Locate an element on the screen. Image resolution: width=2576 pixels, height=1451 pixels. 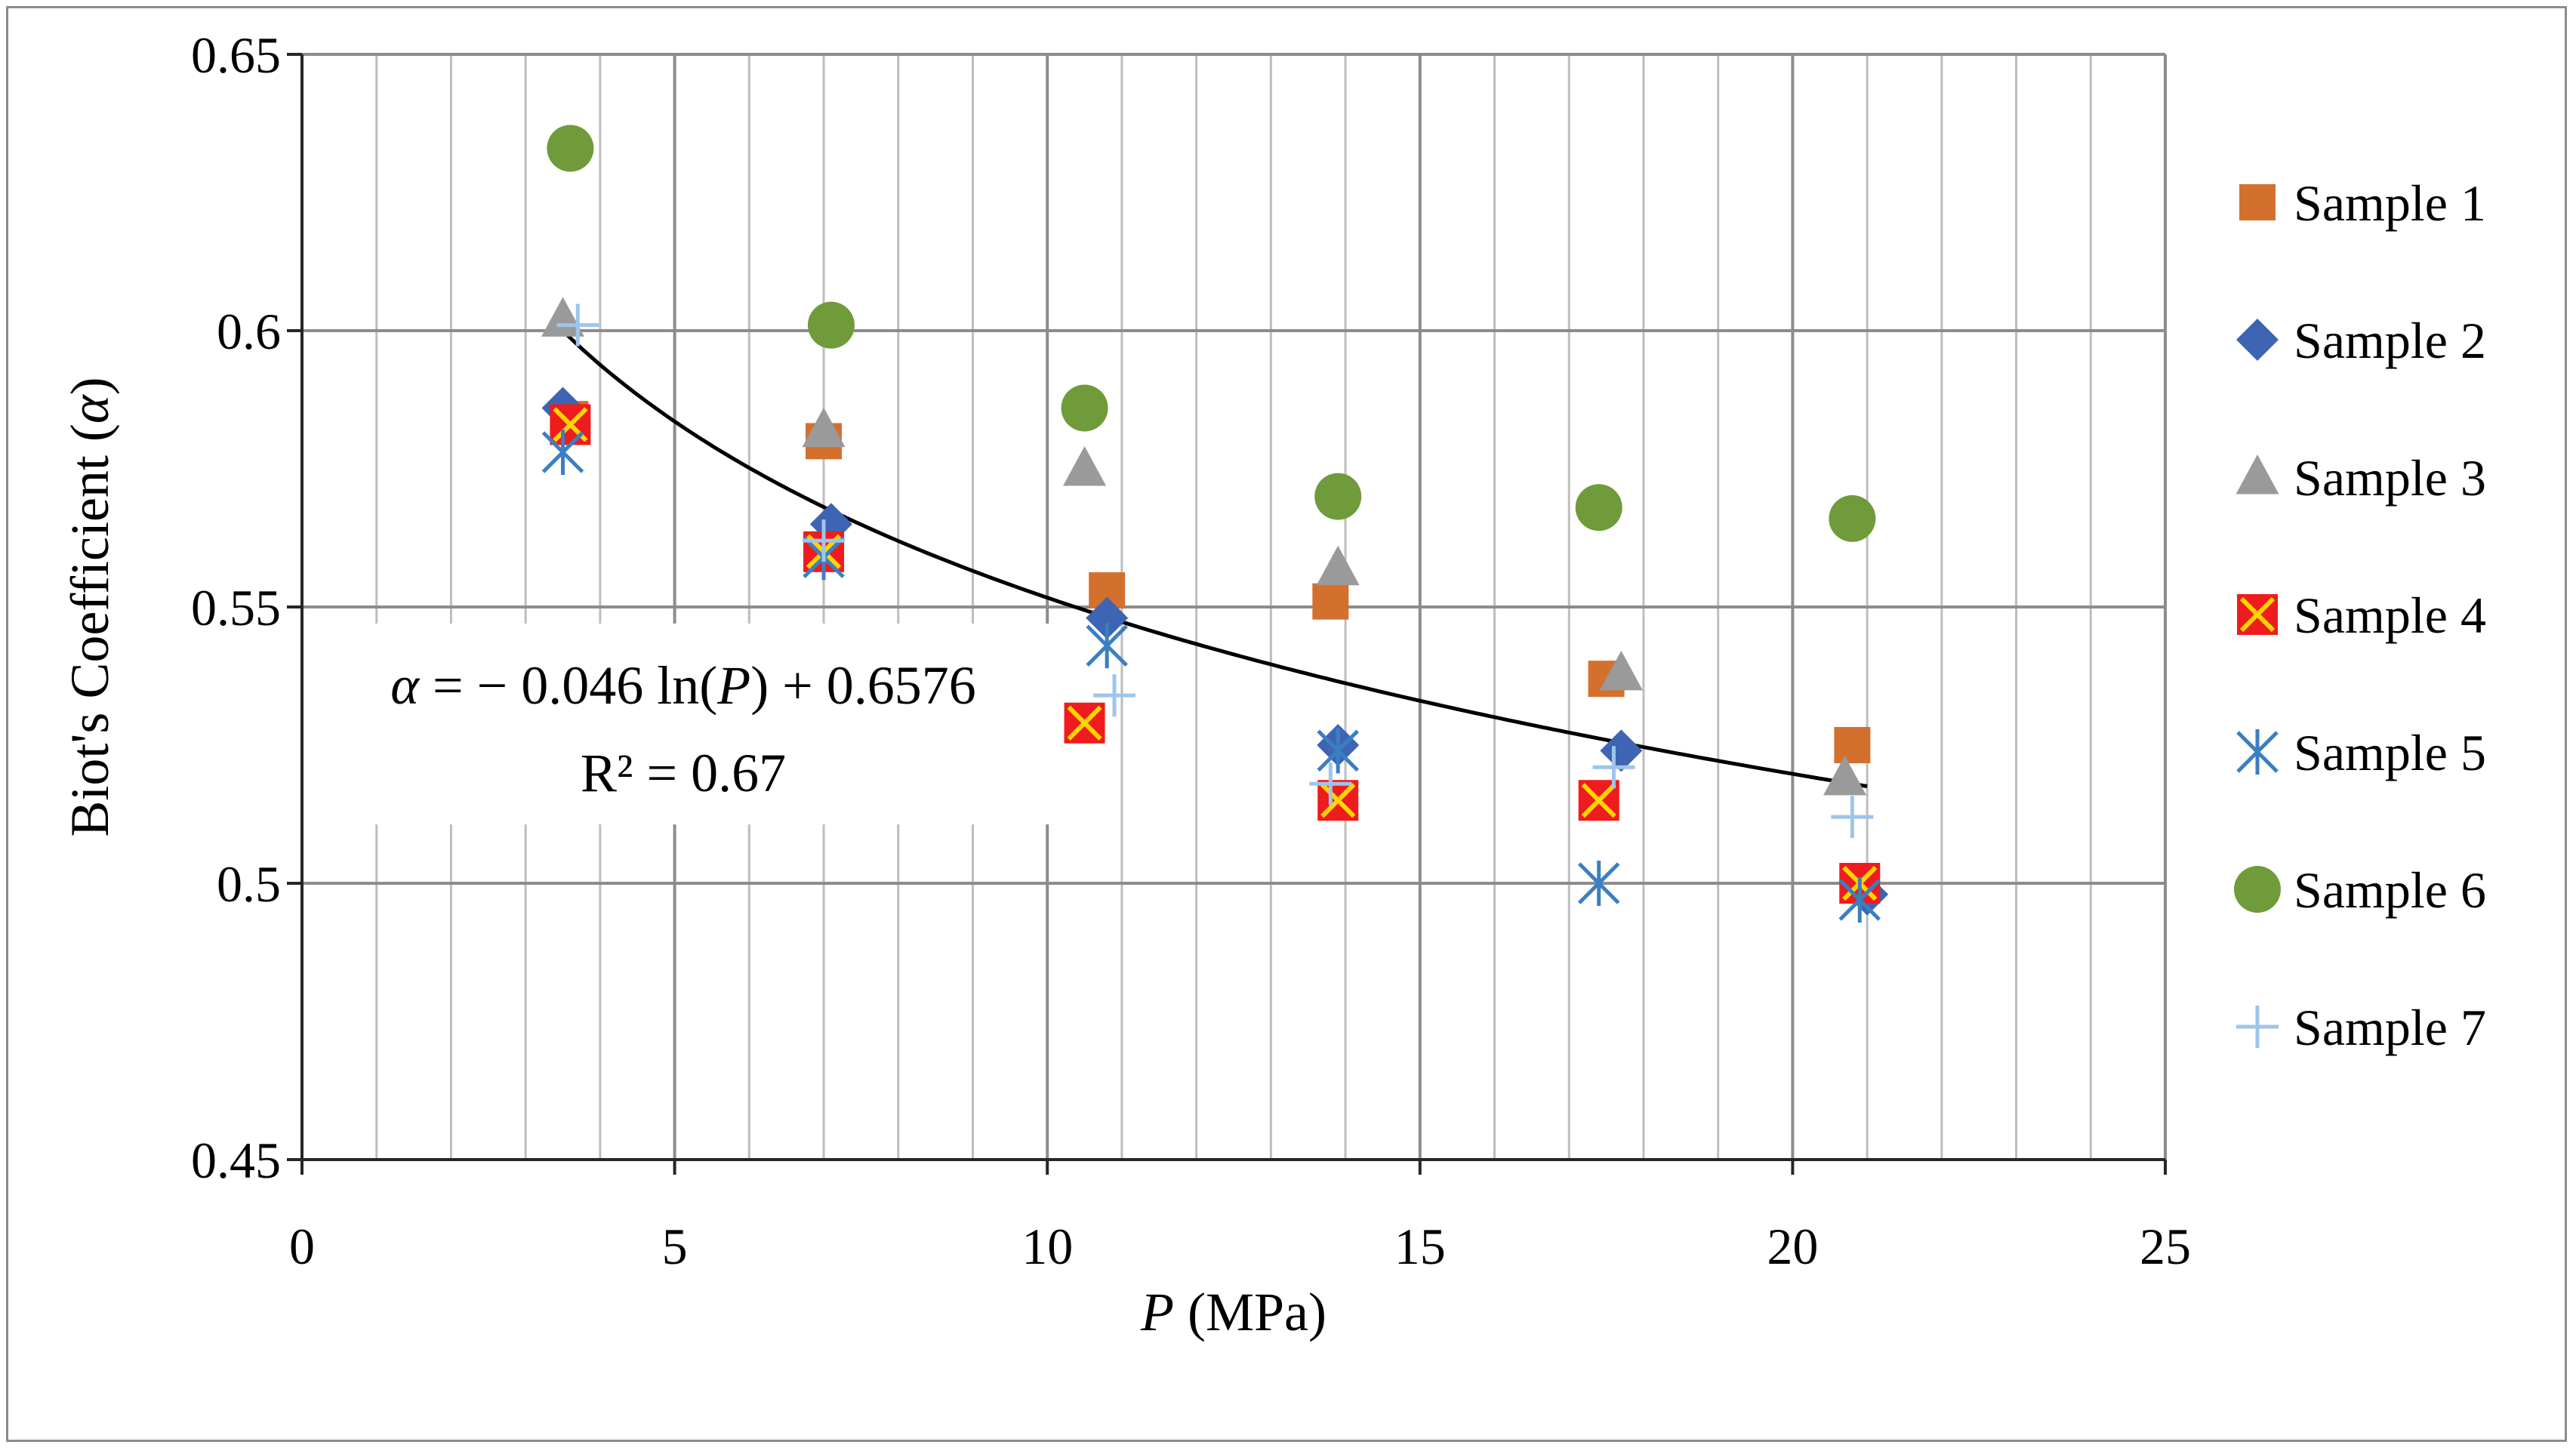
legend-item-sample-4: Sample 4 is located at coordinates (2361, 615).